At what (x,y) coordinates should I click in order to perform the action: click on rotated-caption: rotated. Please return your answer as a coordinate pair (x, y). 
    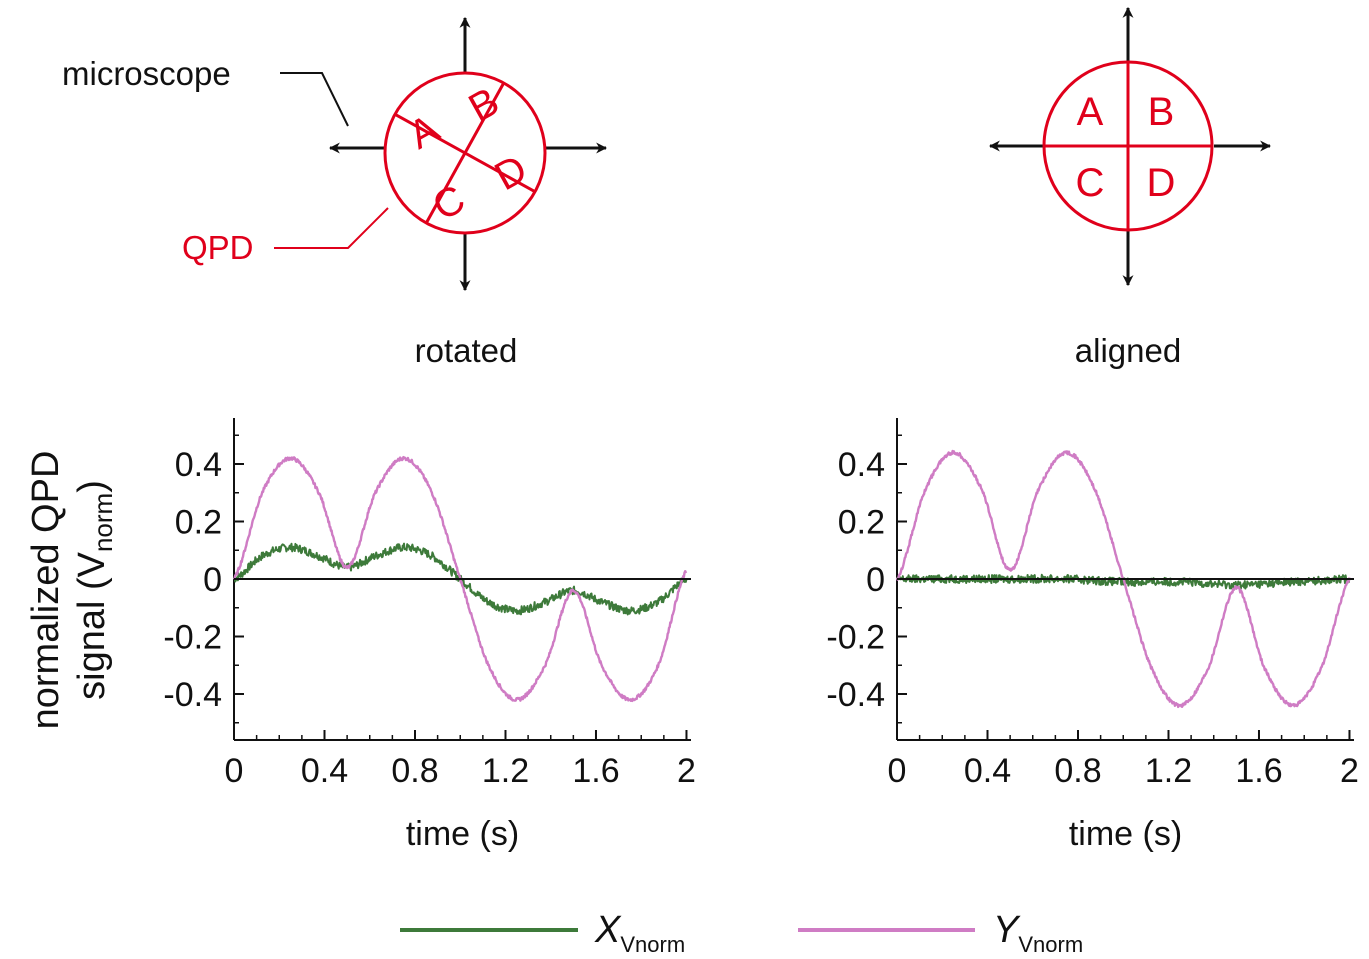
    Looking at the image, I should click on (466, 350).